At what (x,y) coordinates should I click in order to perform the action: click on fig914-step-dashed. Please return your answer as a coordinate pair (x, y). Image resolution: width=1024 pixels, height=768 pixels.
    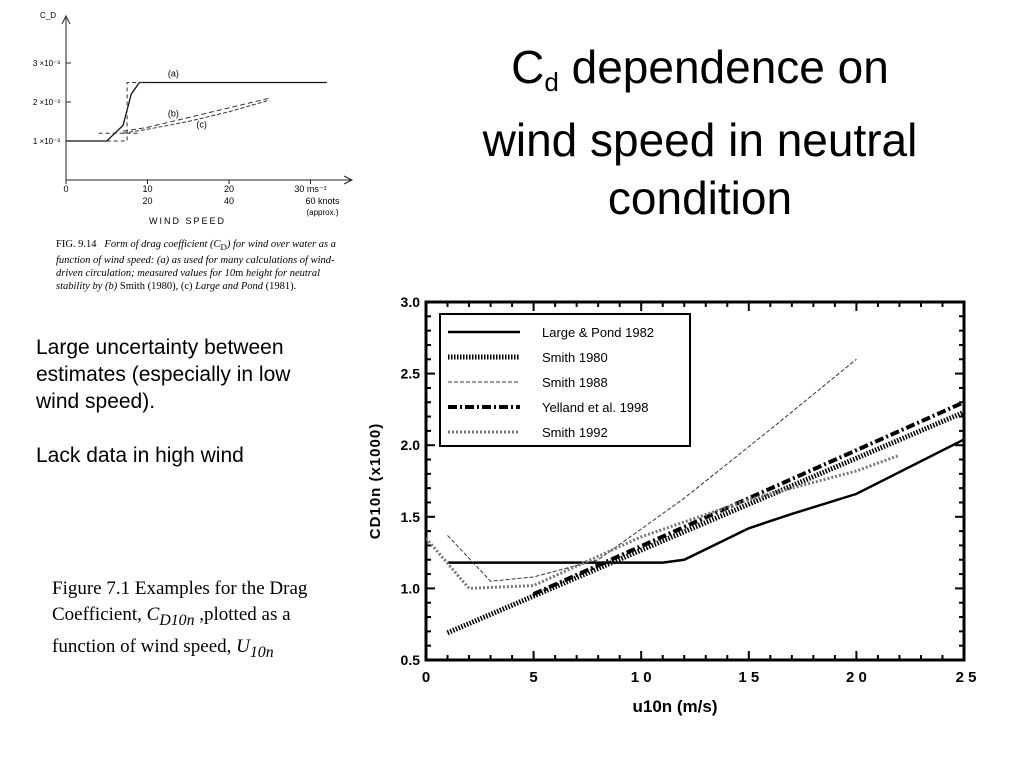
    Looking at the image, I should click on (127, 112).